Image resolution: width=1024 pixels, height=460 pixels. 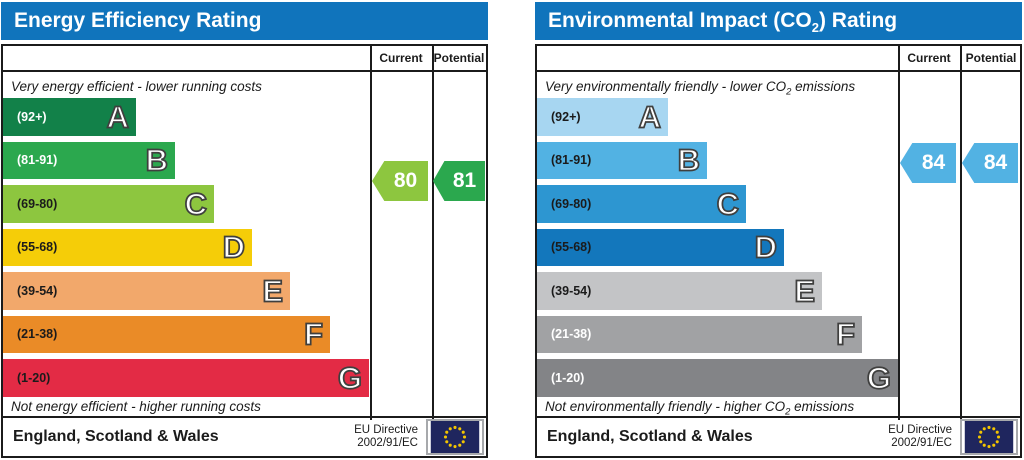 What do you see at coordinates (464, 180) in the screenshot?
I see `potential-rating-value: 81` at bounding box center [464, 180].